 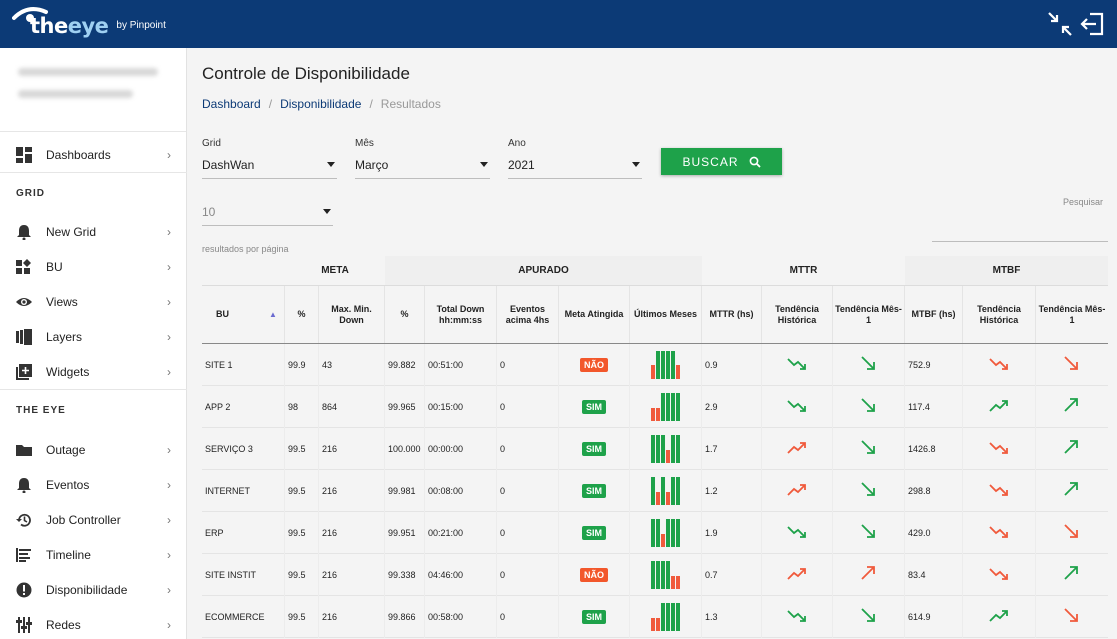 I want to click on trending-down-icon, so click(x=1072, y=365).